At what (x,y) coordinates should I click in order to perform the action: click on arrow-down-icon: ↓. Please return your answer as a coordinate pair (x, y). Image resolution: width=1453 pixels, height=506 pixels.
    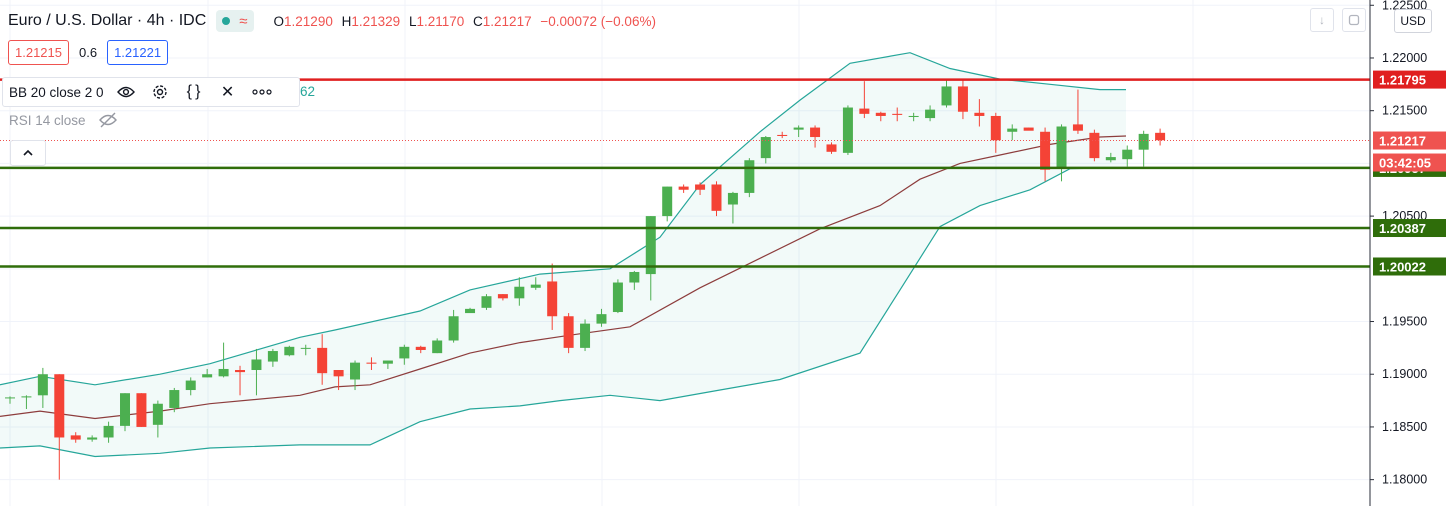
    Looking at the image, I should click on (1322, 20).